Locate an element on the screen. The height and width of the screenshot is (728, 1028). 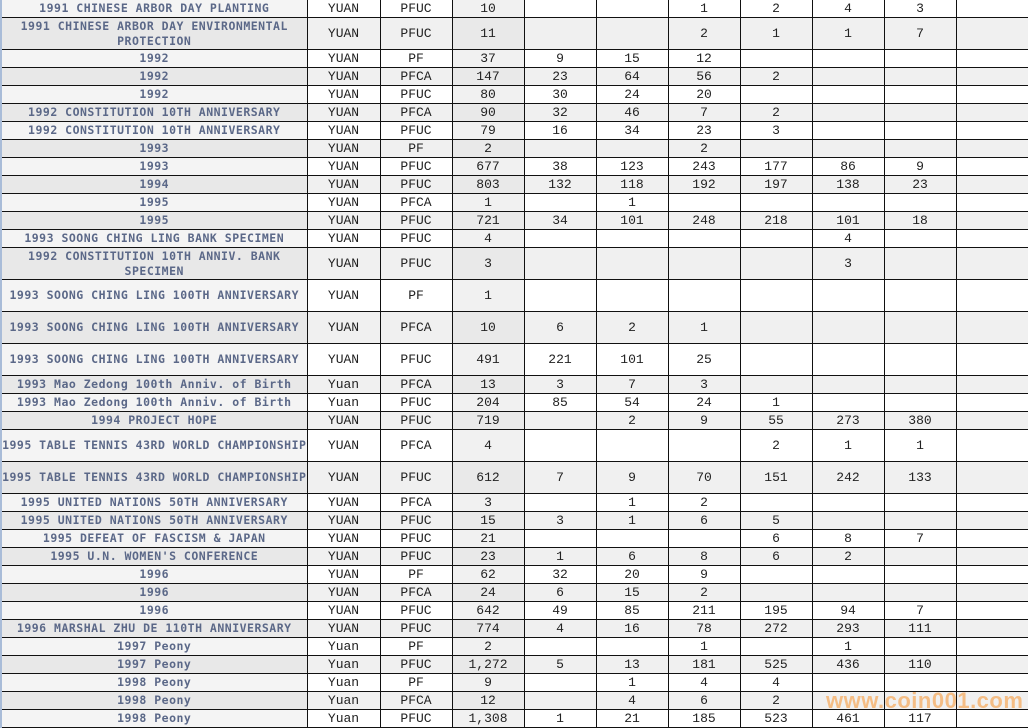
coin-name-cell: 1995 is located at coordinates (155, 202).